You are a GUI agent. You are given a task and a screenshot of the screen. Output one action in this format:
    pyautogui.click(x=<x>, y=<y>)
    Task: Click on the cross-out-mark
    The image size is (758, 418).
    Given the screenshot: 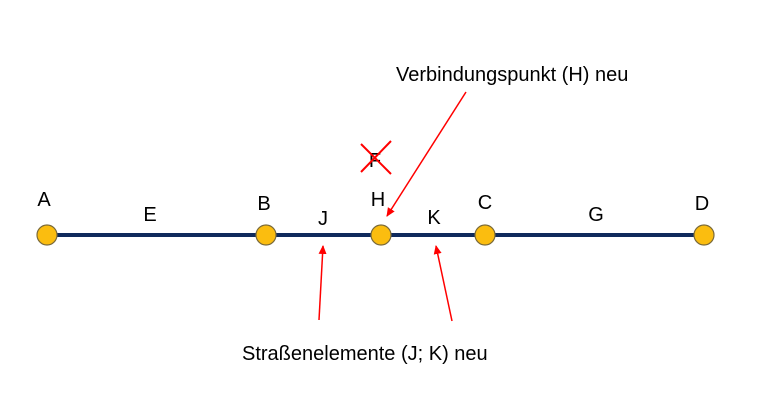 What is the action you would take?
    pyautogui.click(x=376, y=157)
    